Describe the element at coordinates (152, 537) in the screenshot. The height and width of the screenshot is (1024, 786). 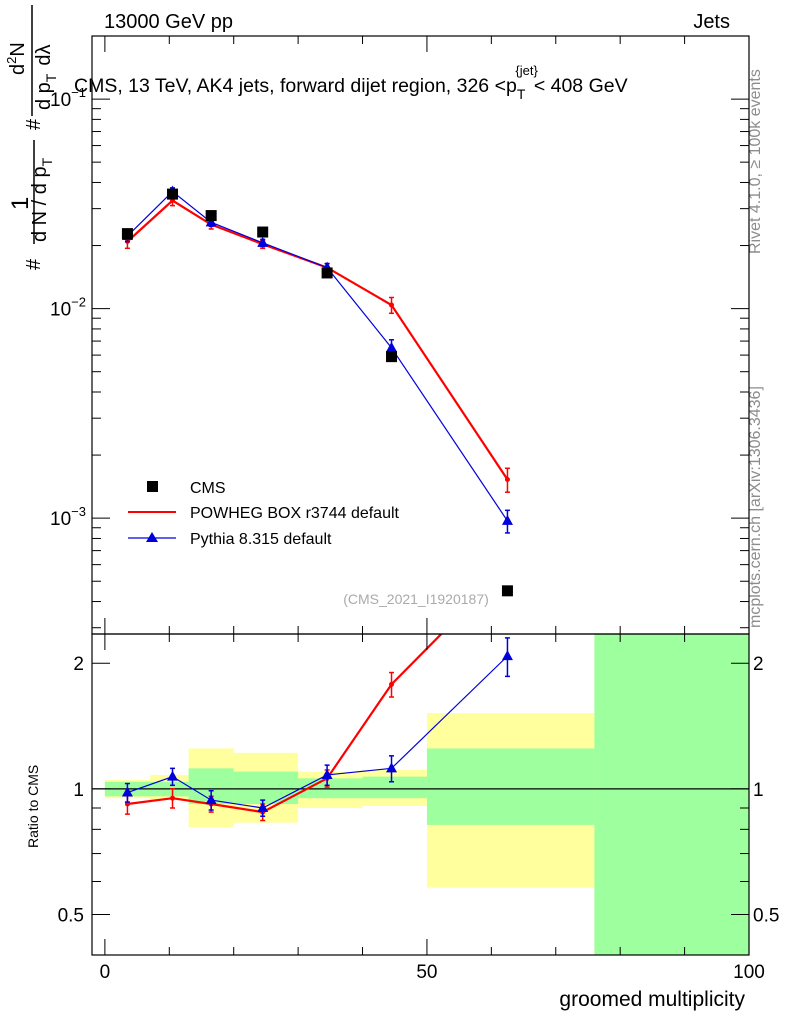
I see `legend-pythia-marker` at that location.